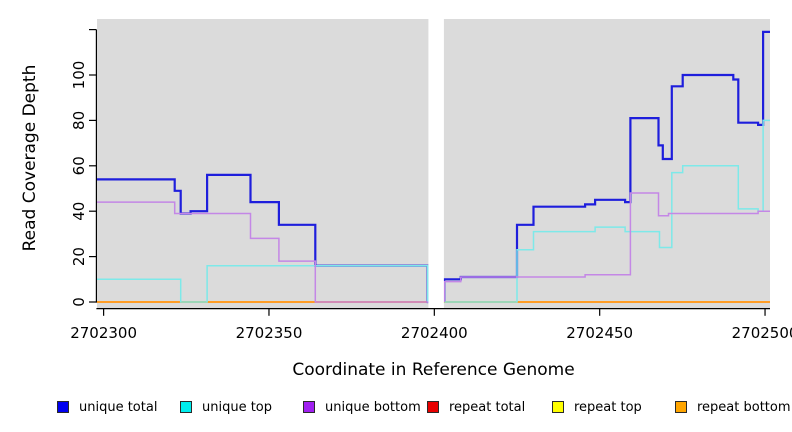 The image size is (792, 432). I want to click on legend-swatch-repeat-top, so click(558, 407).